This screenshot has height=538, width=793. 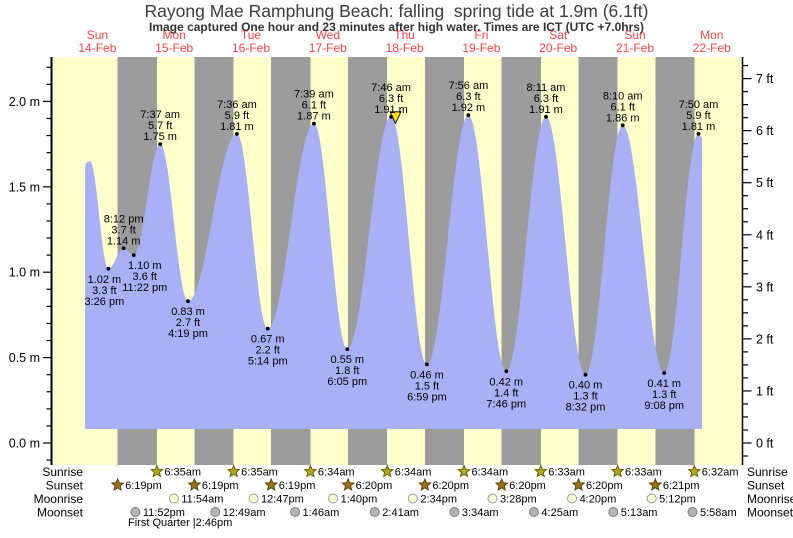 What do you see at coordinates (391, 88) in the screenshot?
I see `tide-annotation: 7:46 am` at bounding box center [391, 88].